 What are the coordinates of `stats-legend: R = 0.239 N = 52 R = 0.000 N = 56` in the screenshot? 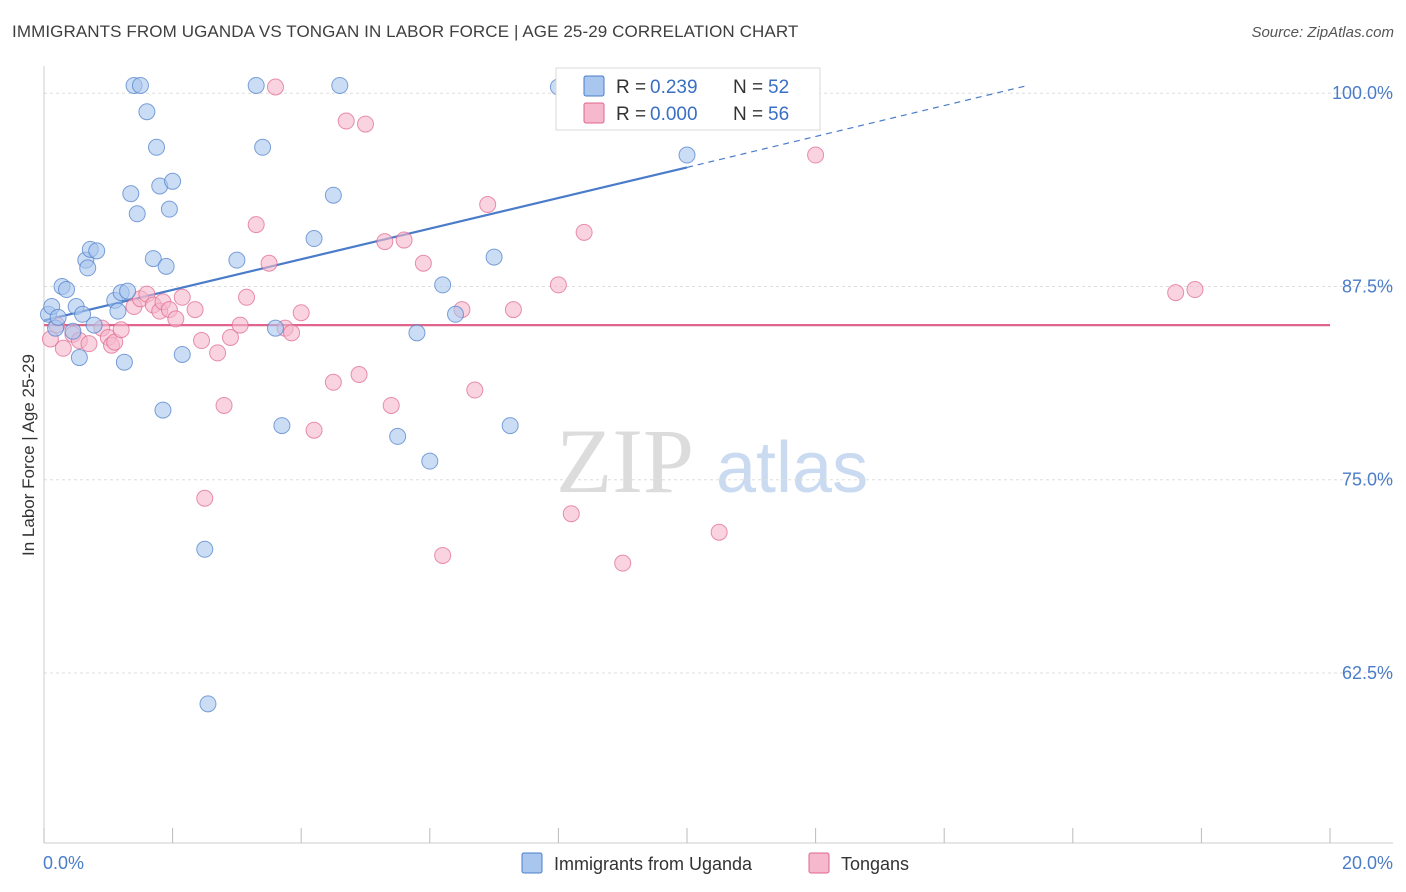 It's located at (688, 99).